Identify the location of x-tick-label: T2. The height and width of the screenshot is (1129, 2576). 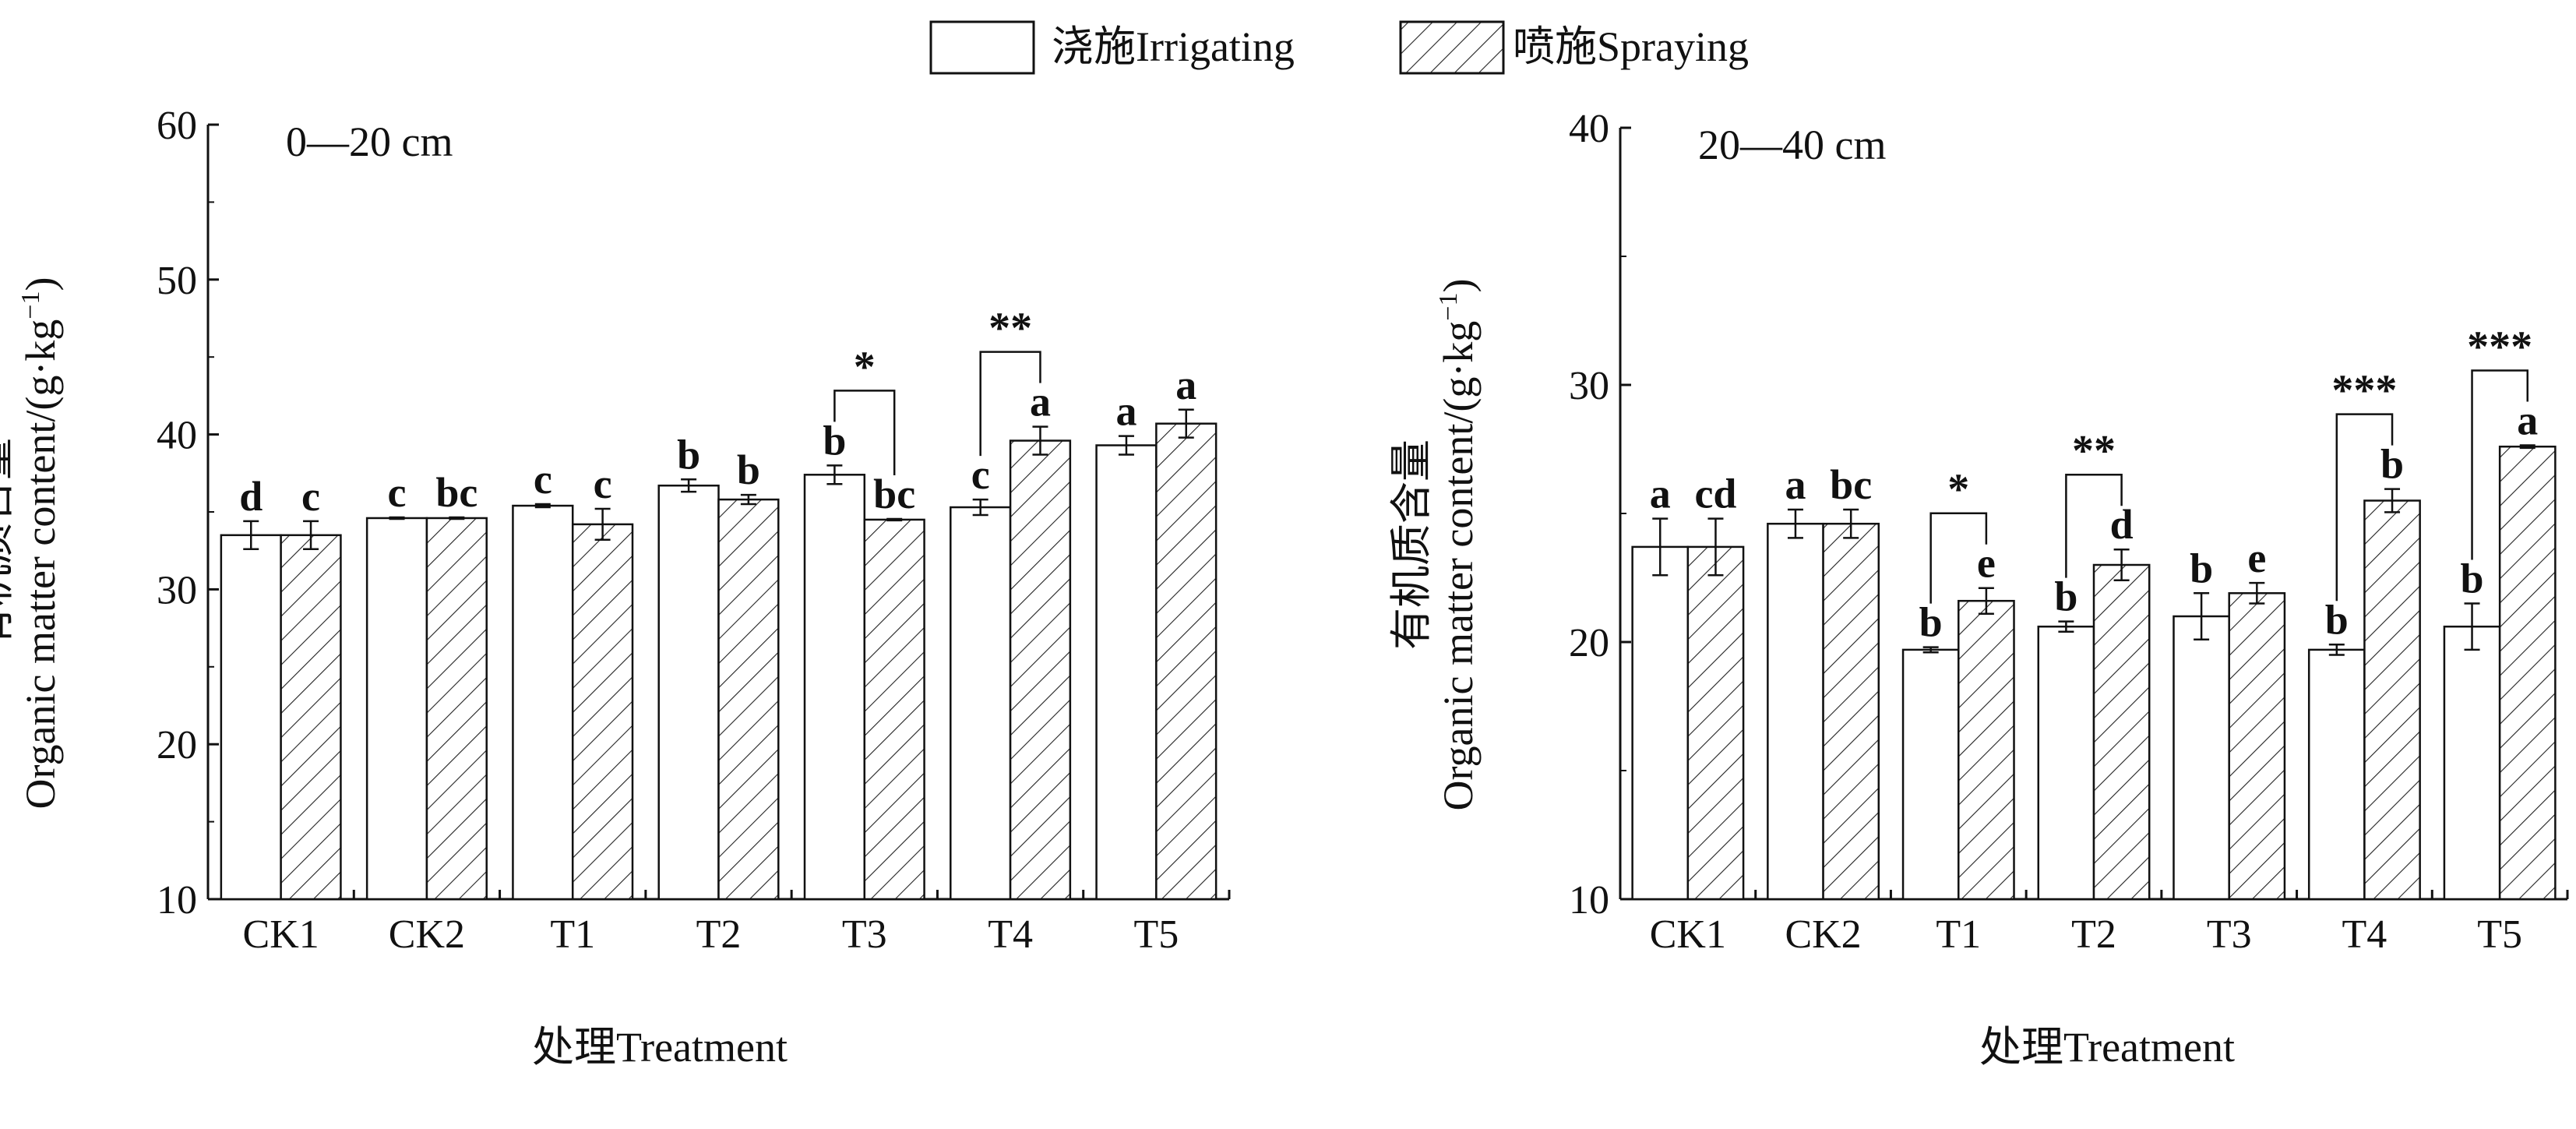
(2093, 934).